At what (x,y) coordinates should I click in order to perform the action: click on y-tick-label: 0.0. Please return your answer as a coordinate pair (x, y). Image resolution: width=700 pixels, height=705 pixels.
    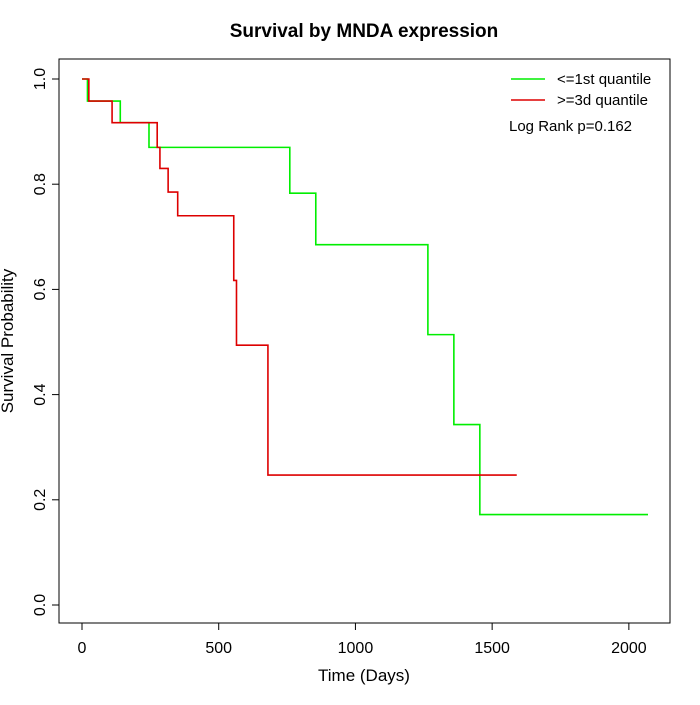
    Looking at the image, I should click on (40, 605).